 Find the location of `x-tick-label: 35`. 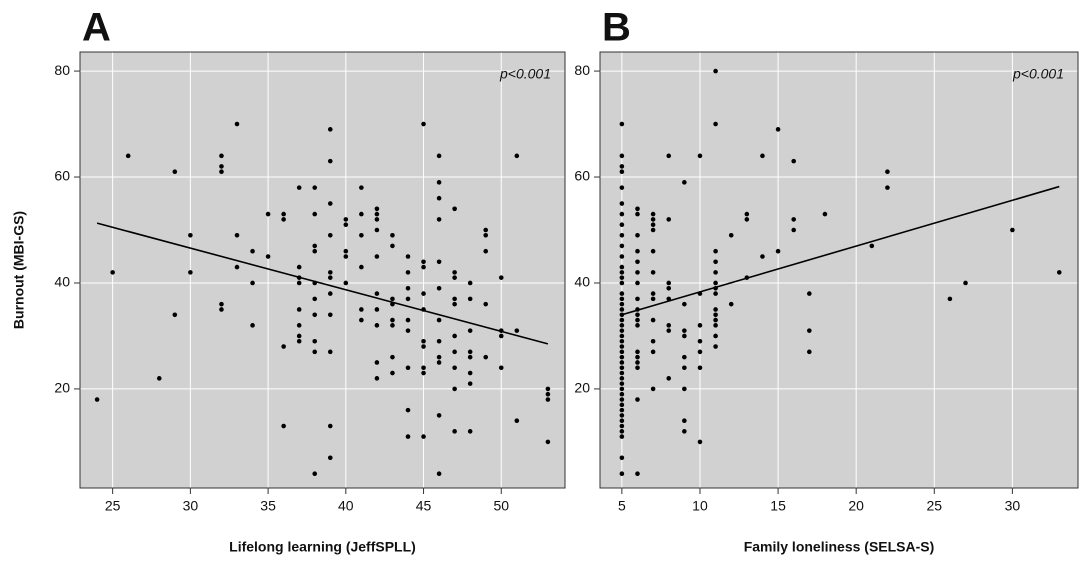

x-tick-label: 35 is located at coordinates (268, 506).